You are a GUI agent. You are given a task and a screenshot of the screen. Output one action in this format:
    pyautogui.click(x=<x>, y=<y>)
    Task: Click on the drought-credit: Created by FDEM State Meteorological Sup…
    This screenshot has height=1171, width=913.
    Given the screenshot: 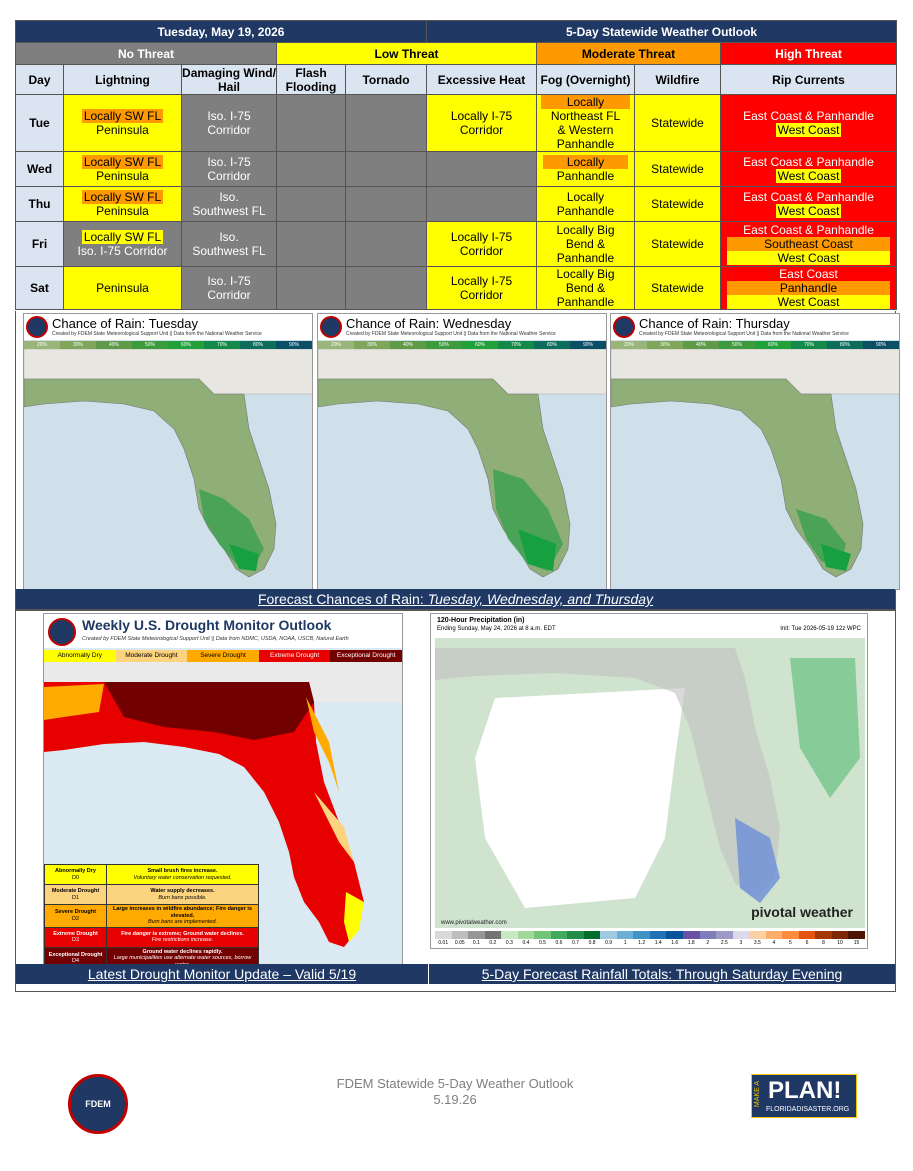 What is the action you would take?
    pyautogui.click(x=215, y=639)
    